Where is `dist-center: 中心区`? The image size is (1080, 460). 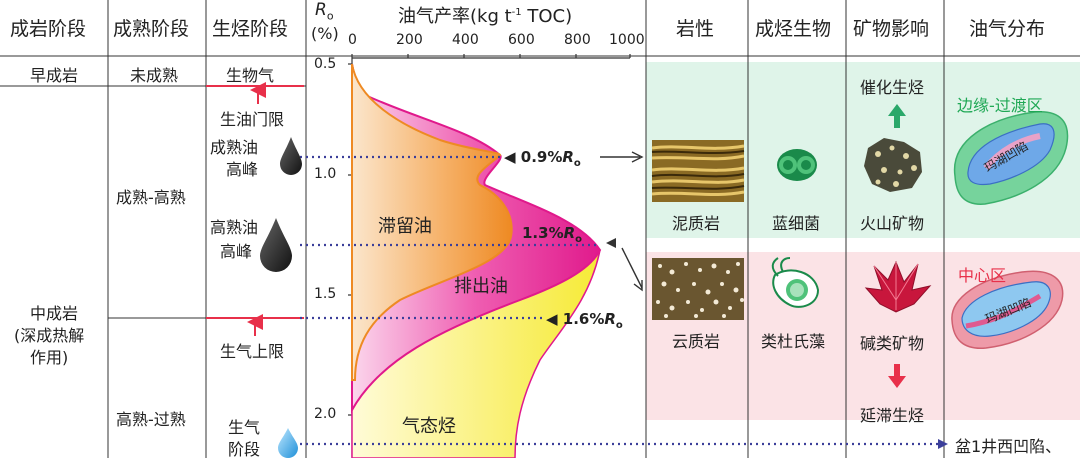 dist-center: 中心区 is located at coordinates (982, 275).